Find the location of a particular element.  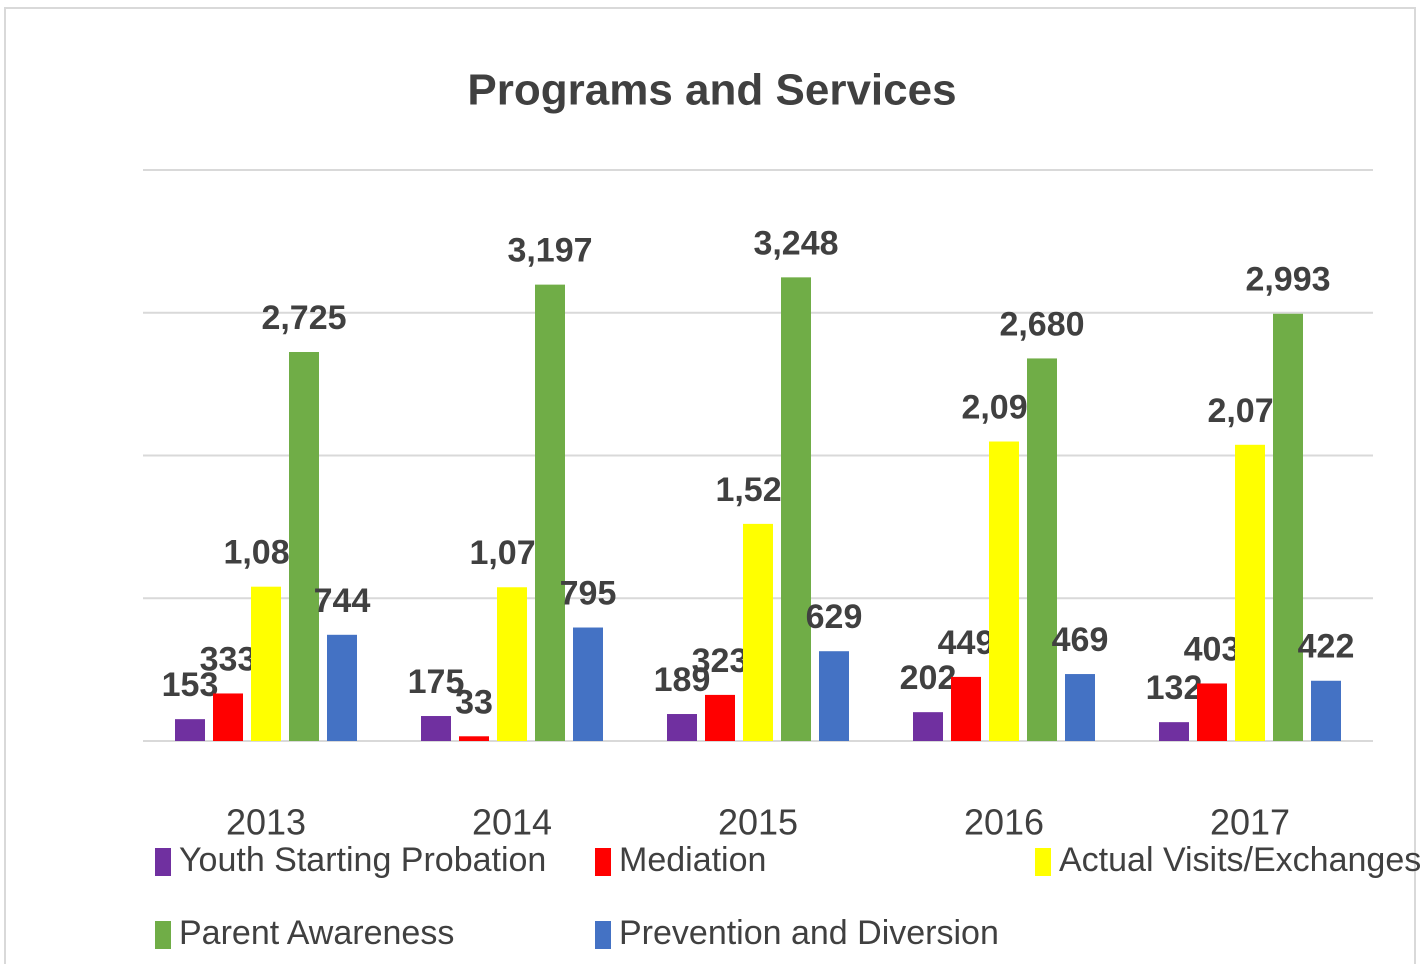

data-label: 2,993 is located at coordinates (1287, 280).